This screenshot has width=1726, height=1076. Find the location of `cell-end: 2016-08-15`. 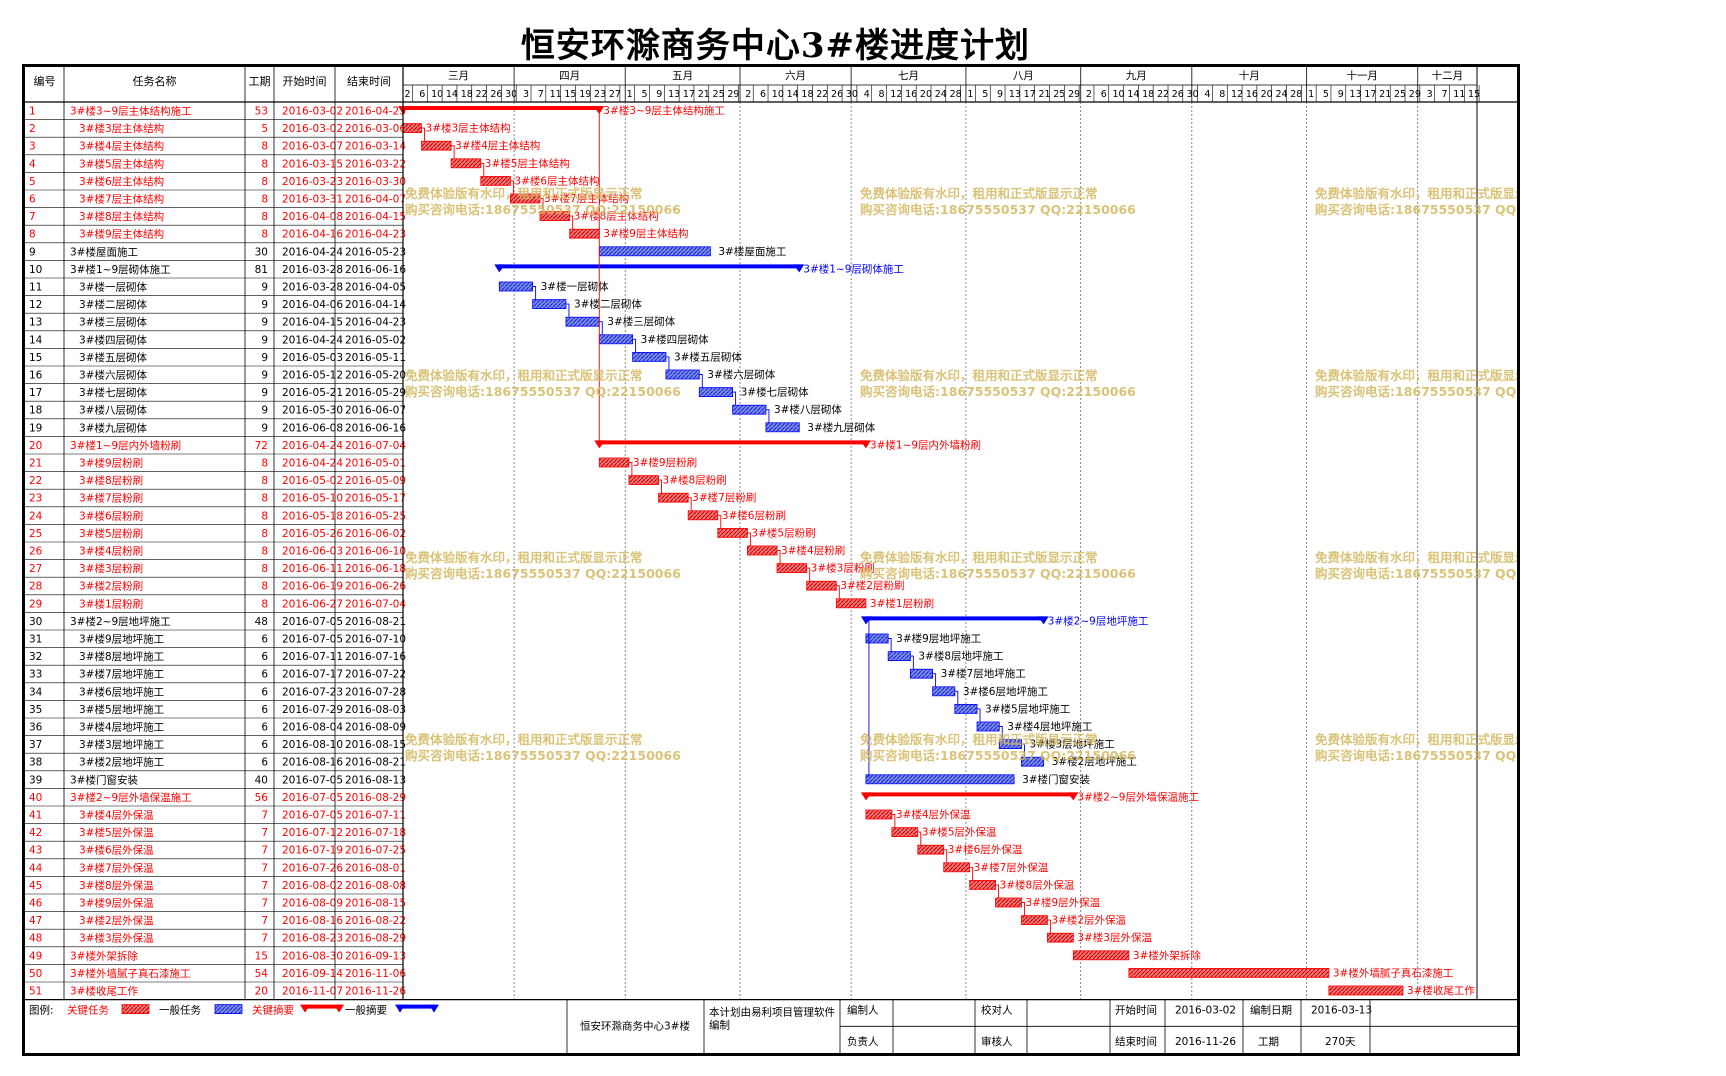

cell-end: 2016-08-15 is located at coordinates (375, 904).